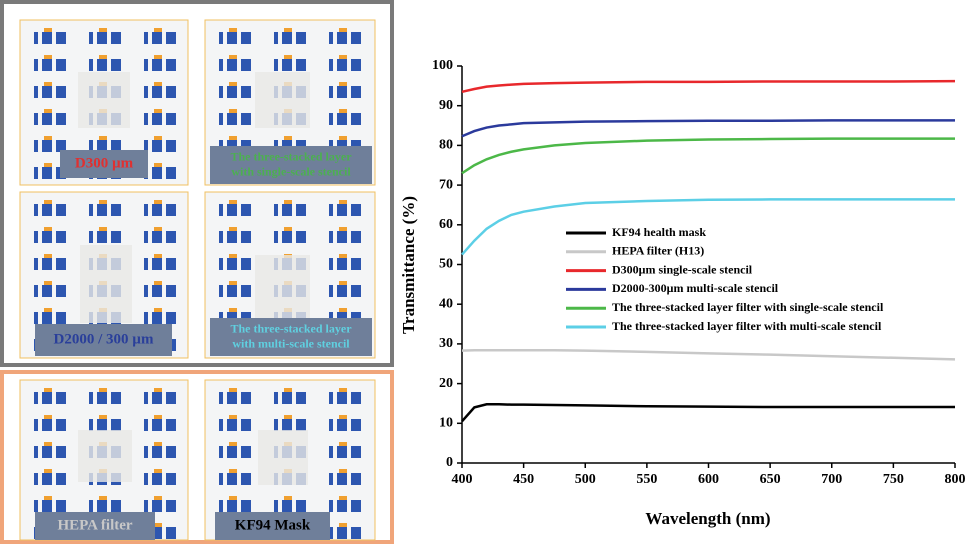 The image size is (968, 544). Describe the element at coordinates (446, 343) in the screenshot. I see `y-tick-label: 30` at that location.